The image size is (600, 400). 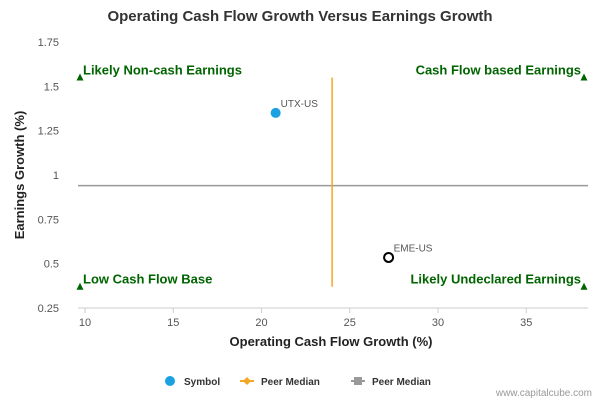 What do you see at coordinates (48, 176) in the screenshot?
I see `y-axis-ticks: 0.25 0.5 0.75 1 1.25 1.5 1.75` at bounding box center [48, 176].